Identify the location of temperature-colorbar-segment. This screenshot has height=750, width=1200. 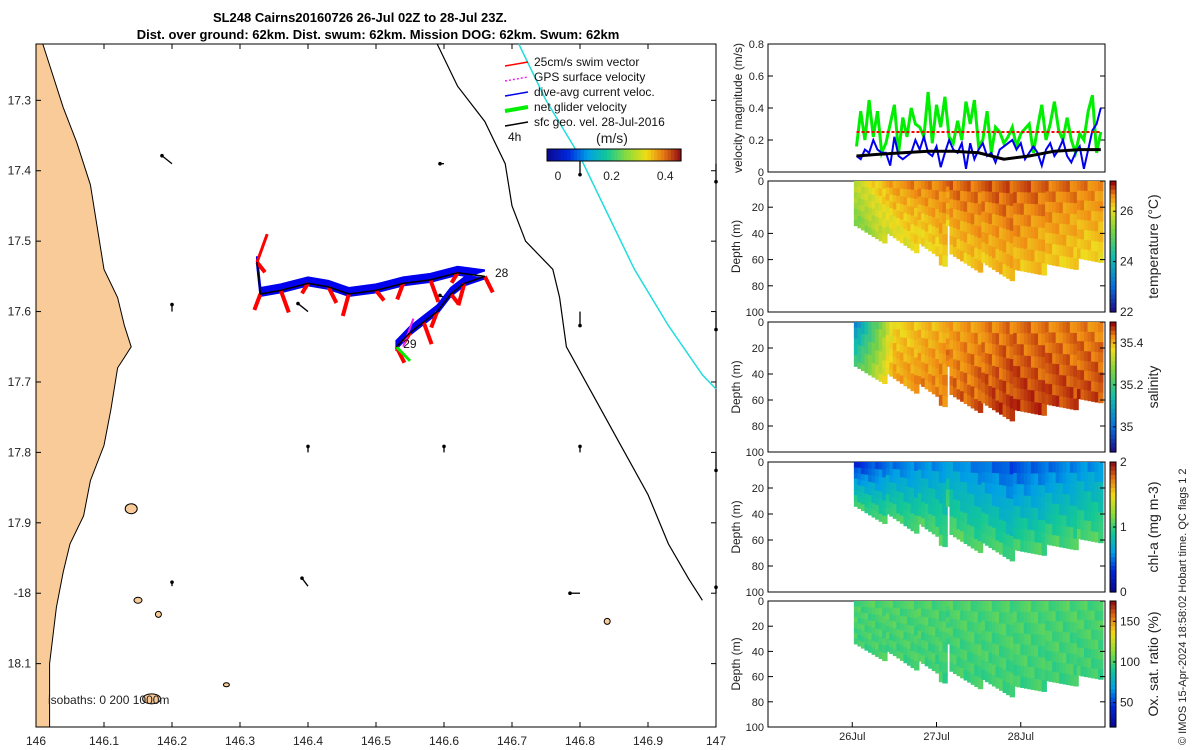
(1113, 205).